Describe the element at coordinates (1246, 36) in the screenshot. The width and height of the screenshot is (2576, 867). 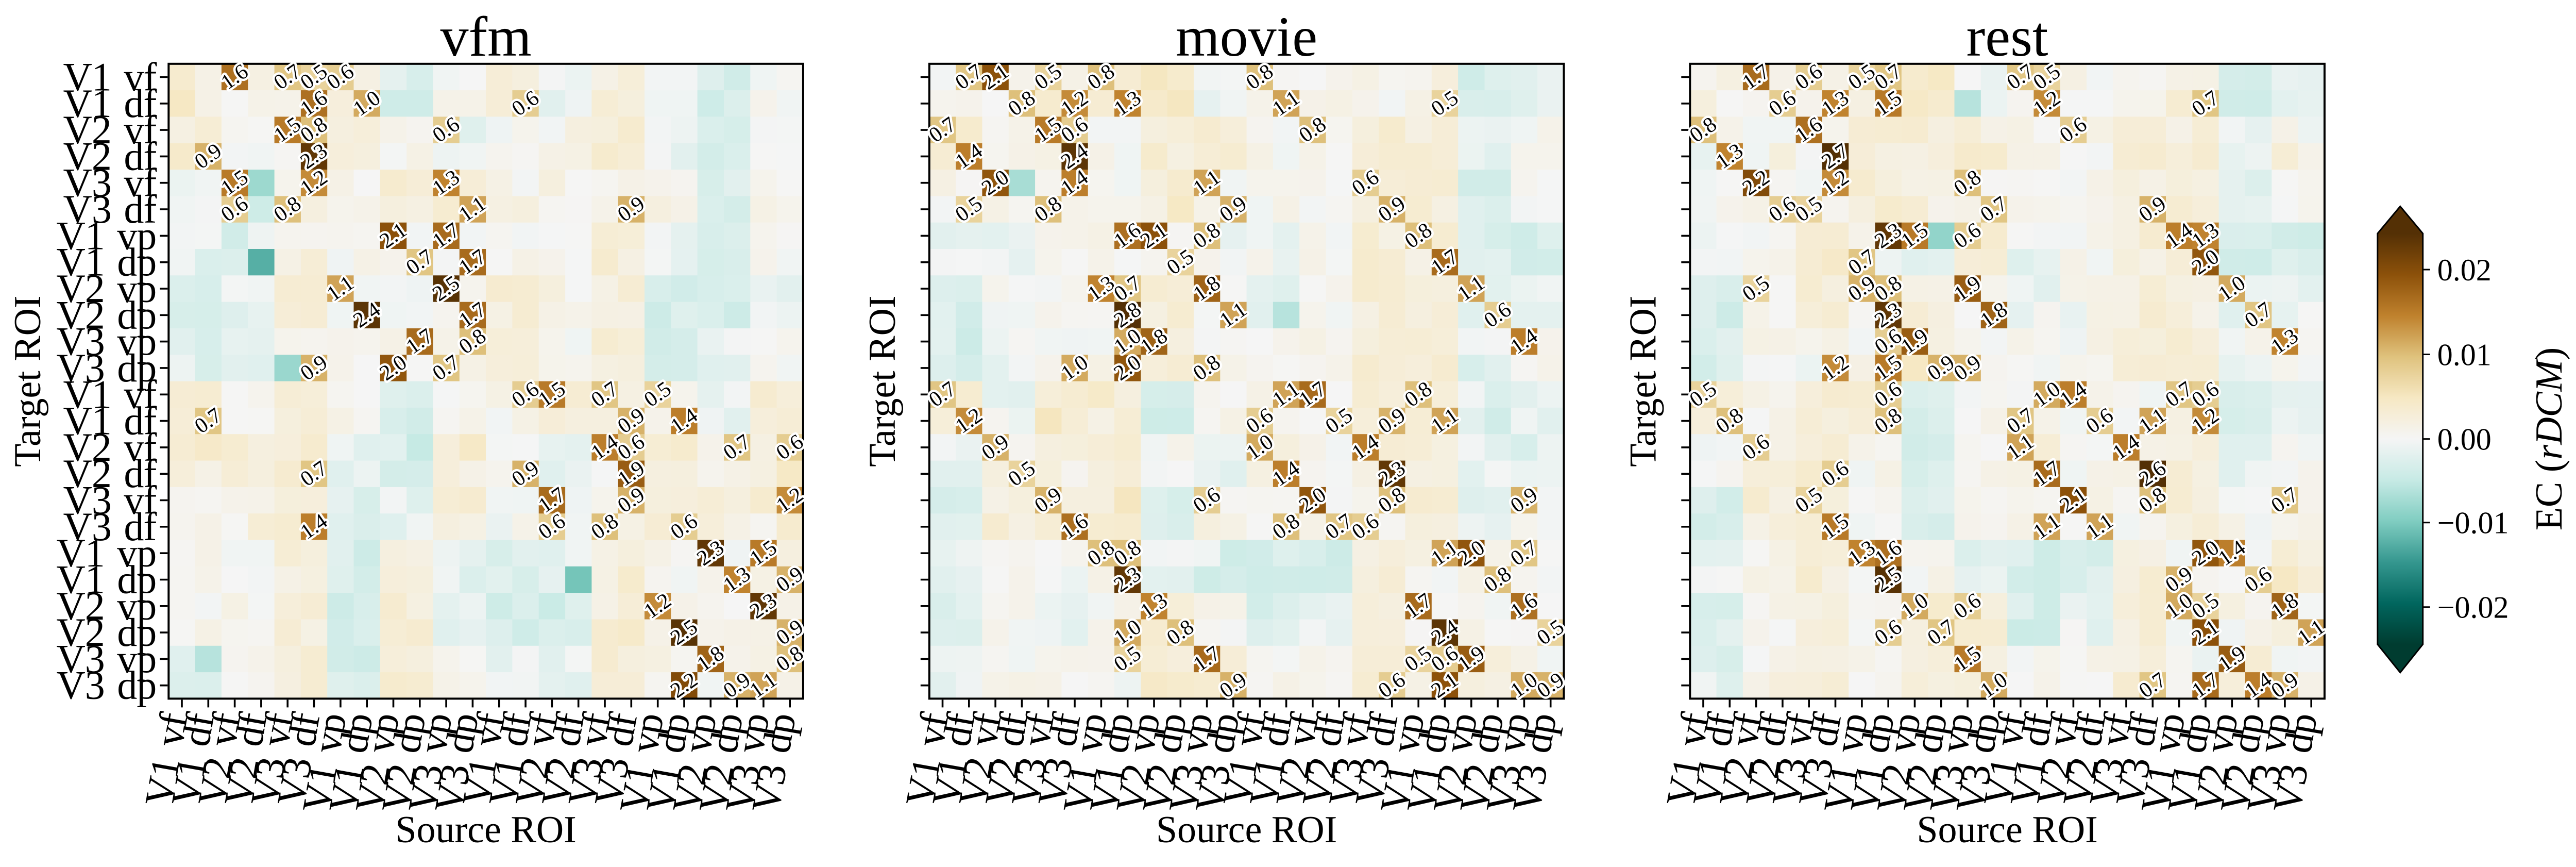
I see `svg-text: movie` at that location.